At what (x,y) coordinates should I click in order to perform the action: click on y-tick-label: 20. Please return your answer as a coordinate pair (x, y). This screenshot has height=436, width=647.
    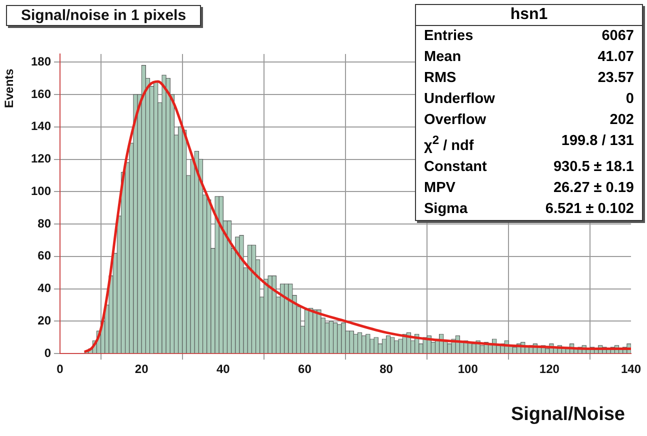
    Looking at the image, I should click on (45, 321).